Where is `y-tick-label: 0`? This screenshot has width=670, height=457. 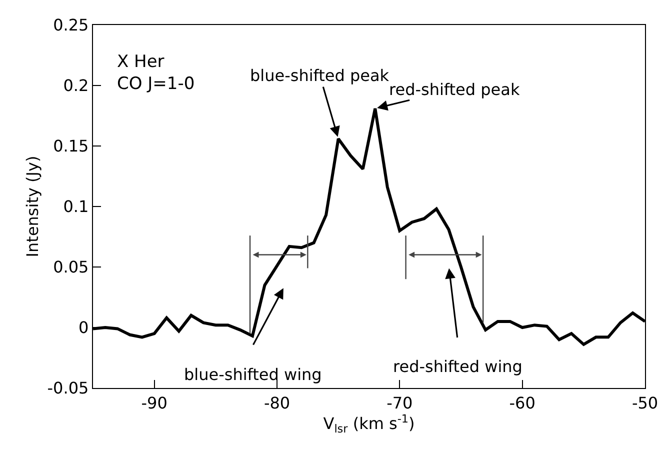
y-tick-label: 0 is located at coordinates (83, 328).